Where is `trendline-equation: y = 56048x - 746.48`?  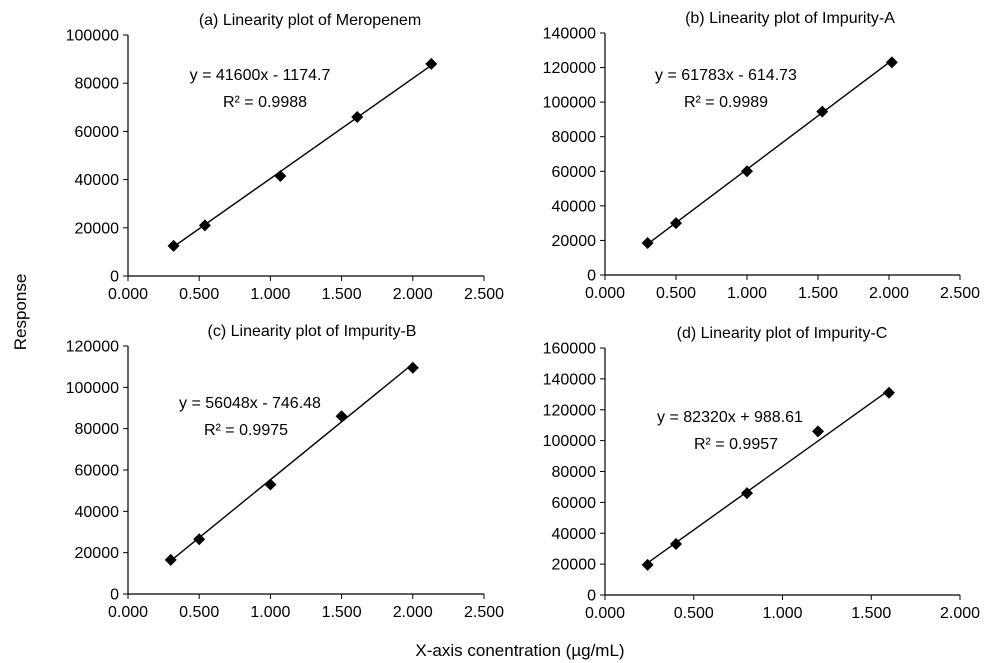
trendline-equation: y = 56048x - 746.48 is located at coordinates (250, 403).